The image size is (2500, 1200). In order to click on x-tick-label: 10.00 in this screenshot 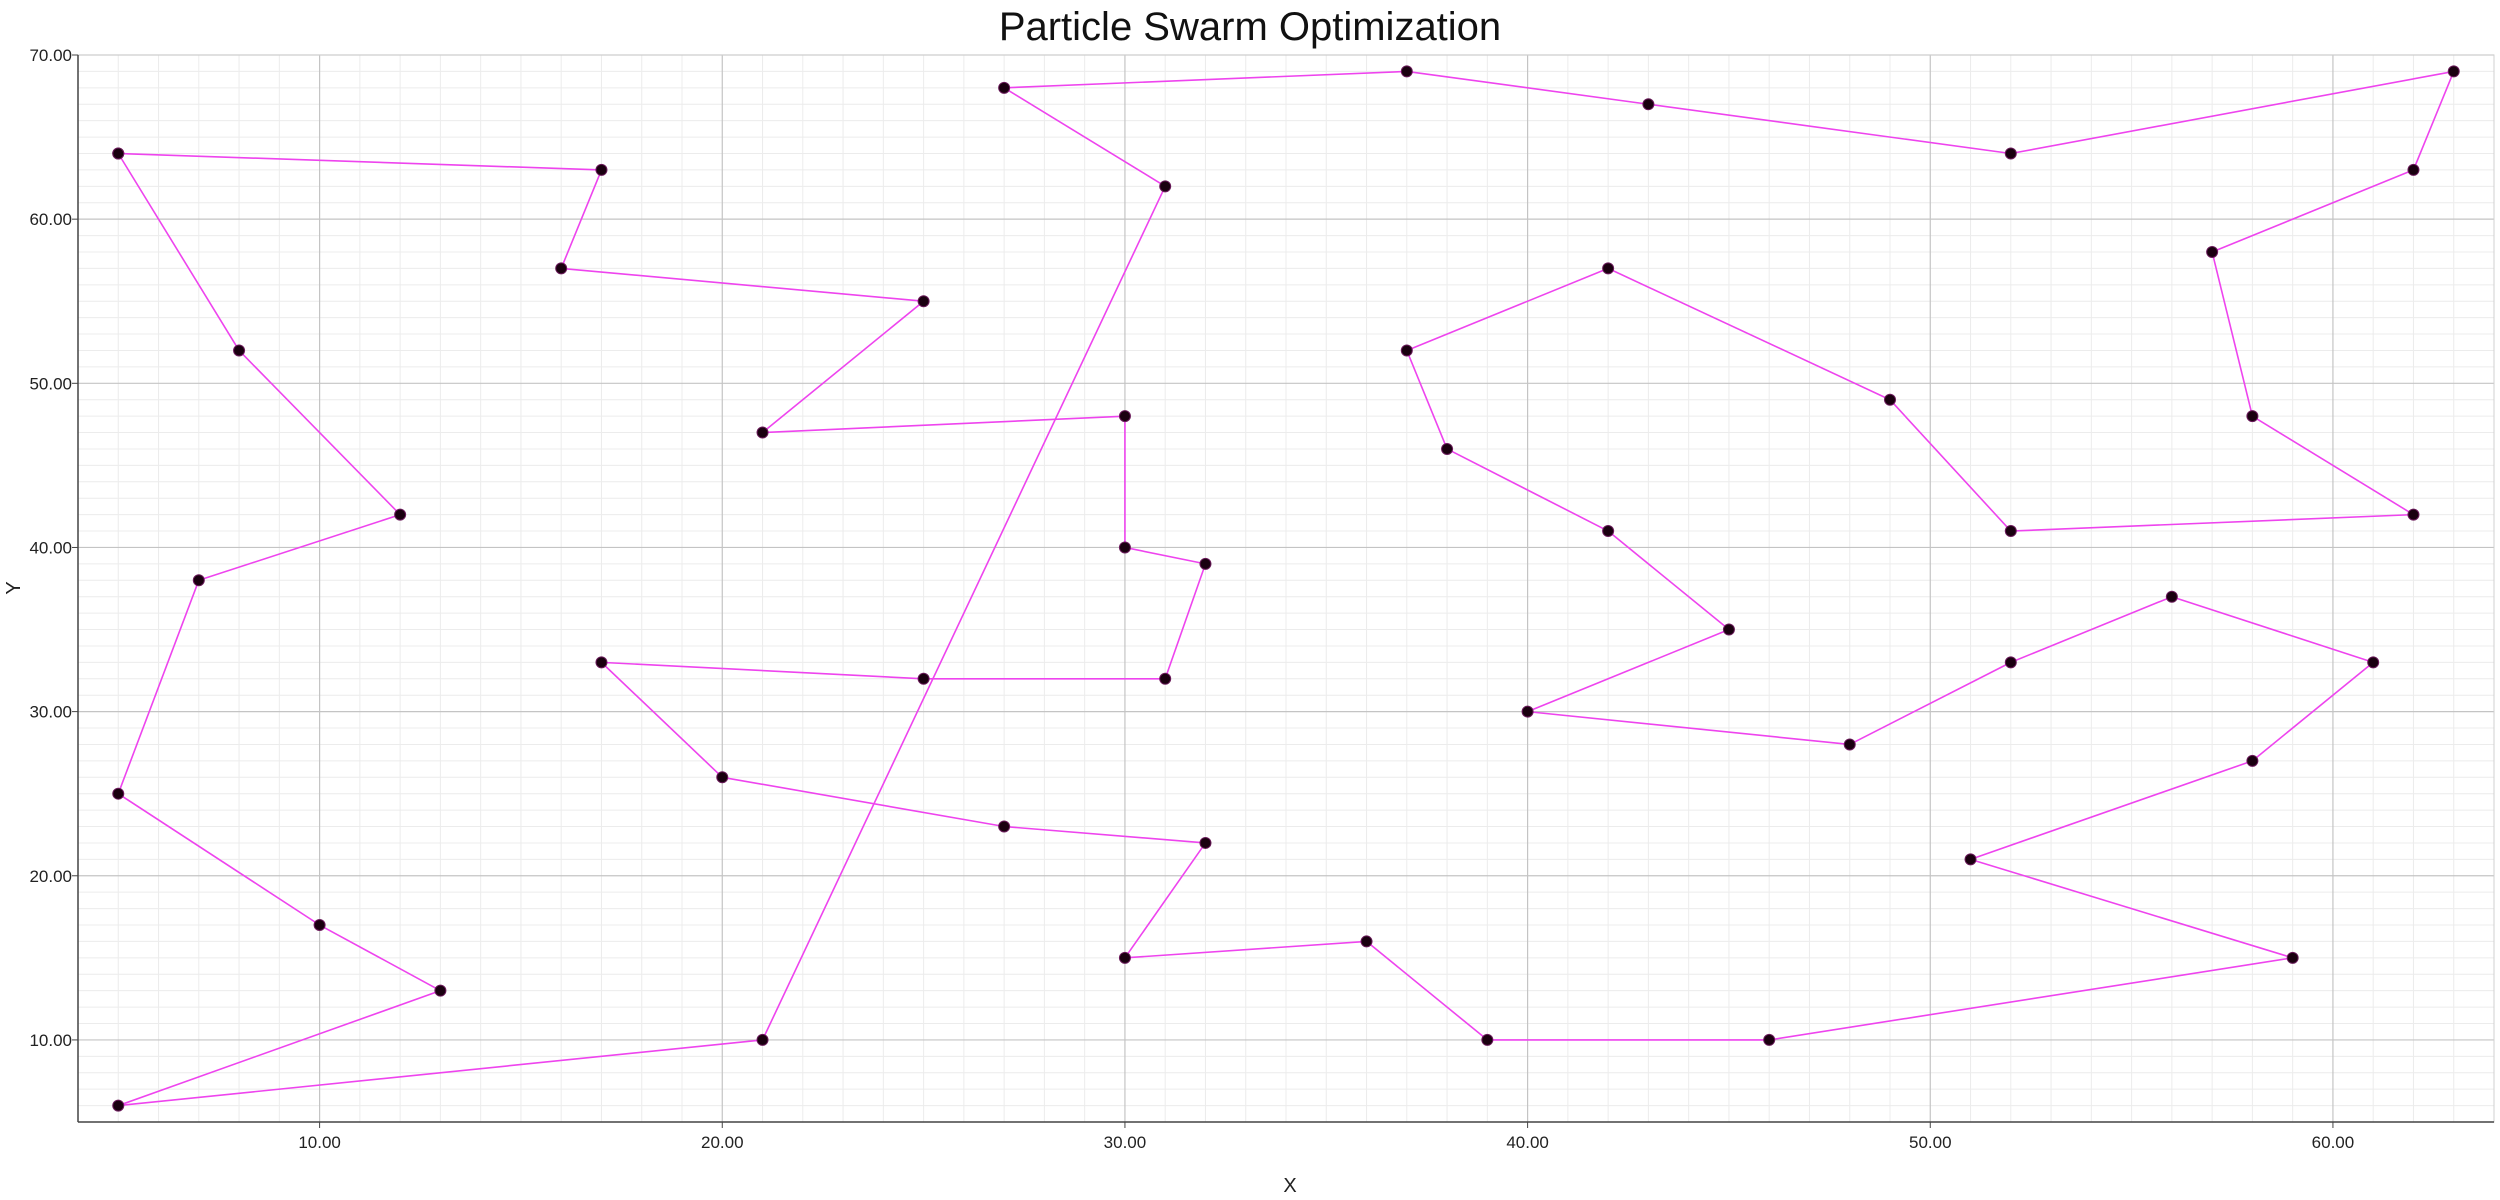, I will do `click(319, 1142)`.